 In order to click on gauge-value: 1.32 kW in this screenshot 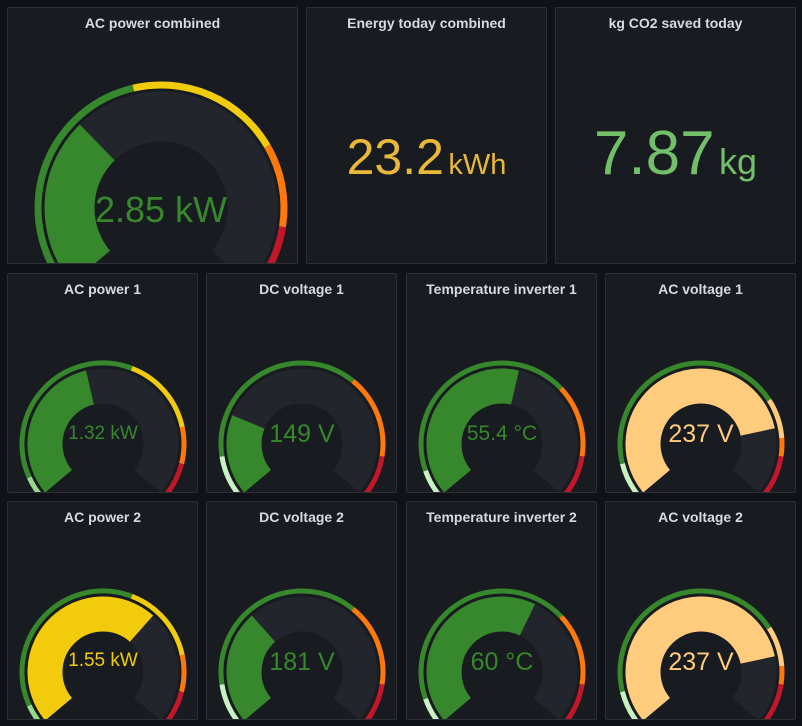, I will do `click(103, 433)`.